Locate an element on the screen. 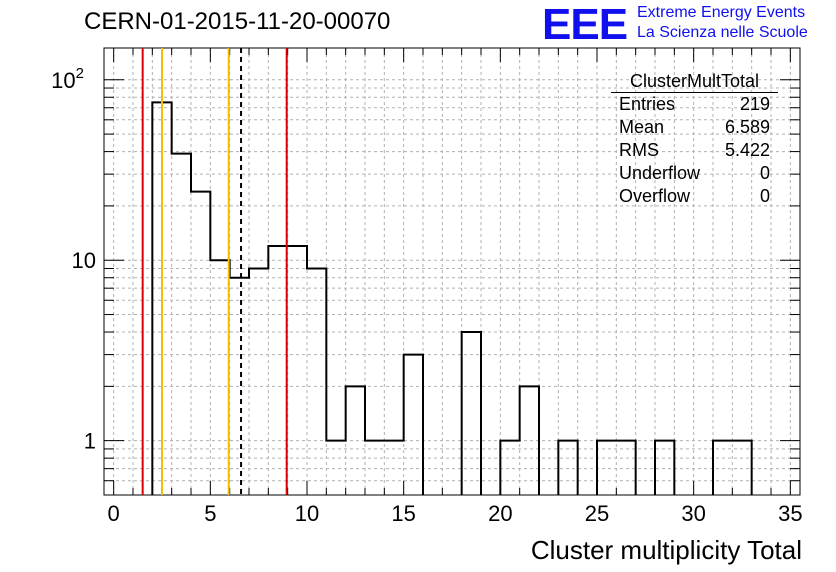 Image resolution: width=836 pixels, height=572 pixels. stats-title: ClusterMultTotal is located at coordinates (694, 81).